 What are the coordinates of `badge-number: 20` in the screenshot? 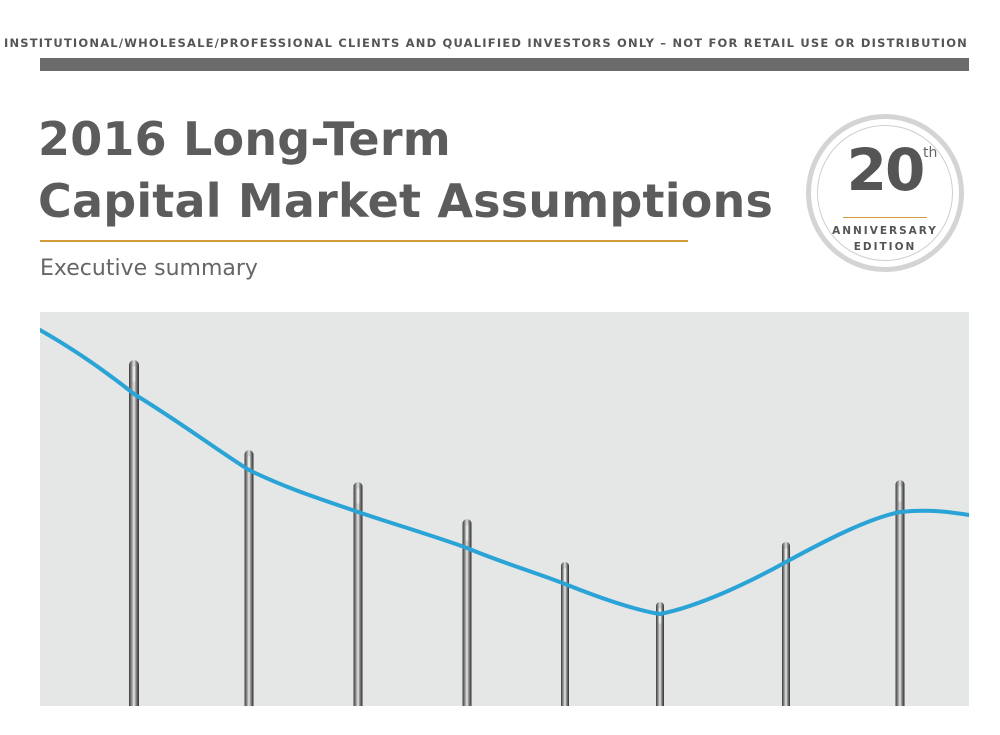 It's located at (886, 170).